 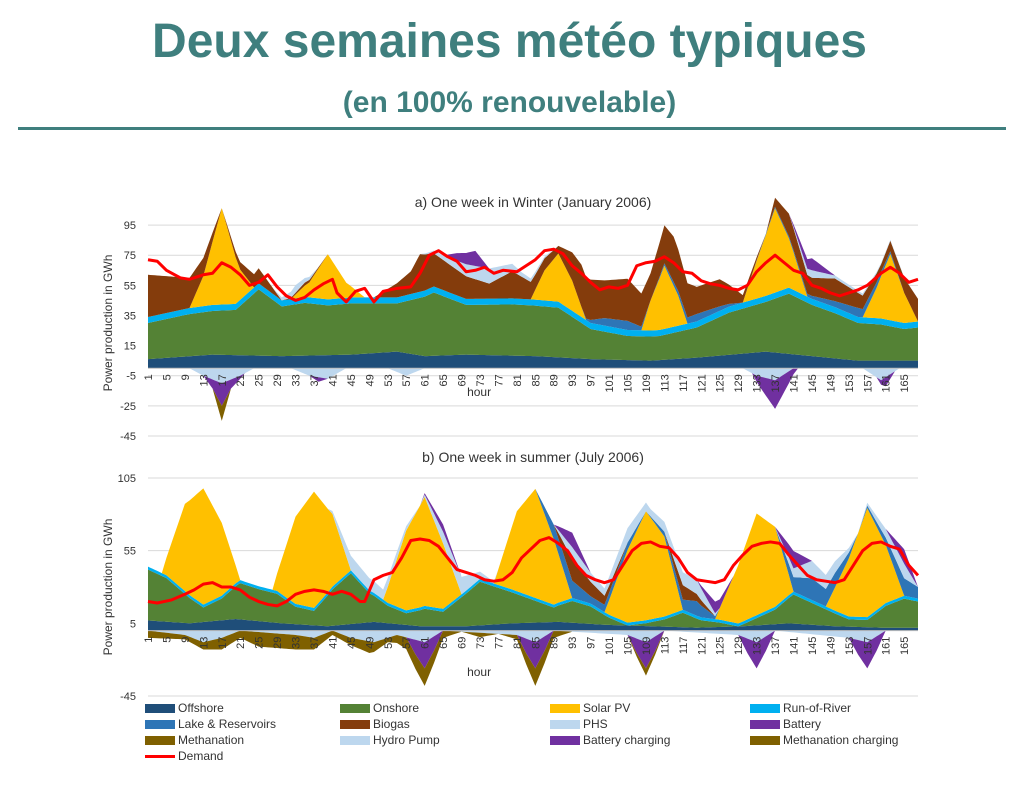 What do you see at coordinates (512, 128) in the screenshot?
I see `title-divider` at bounding box center [512, 128].